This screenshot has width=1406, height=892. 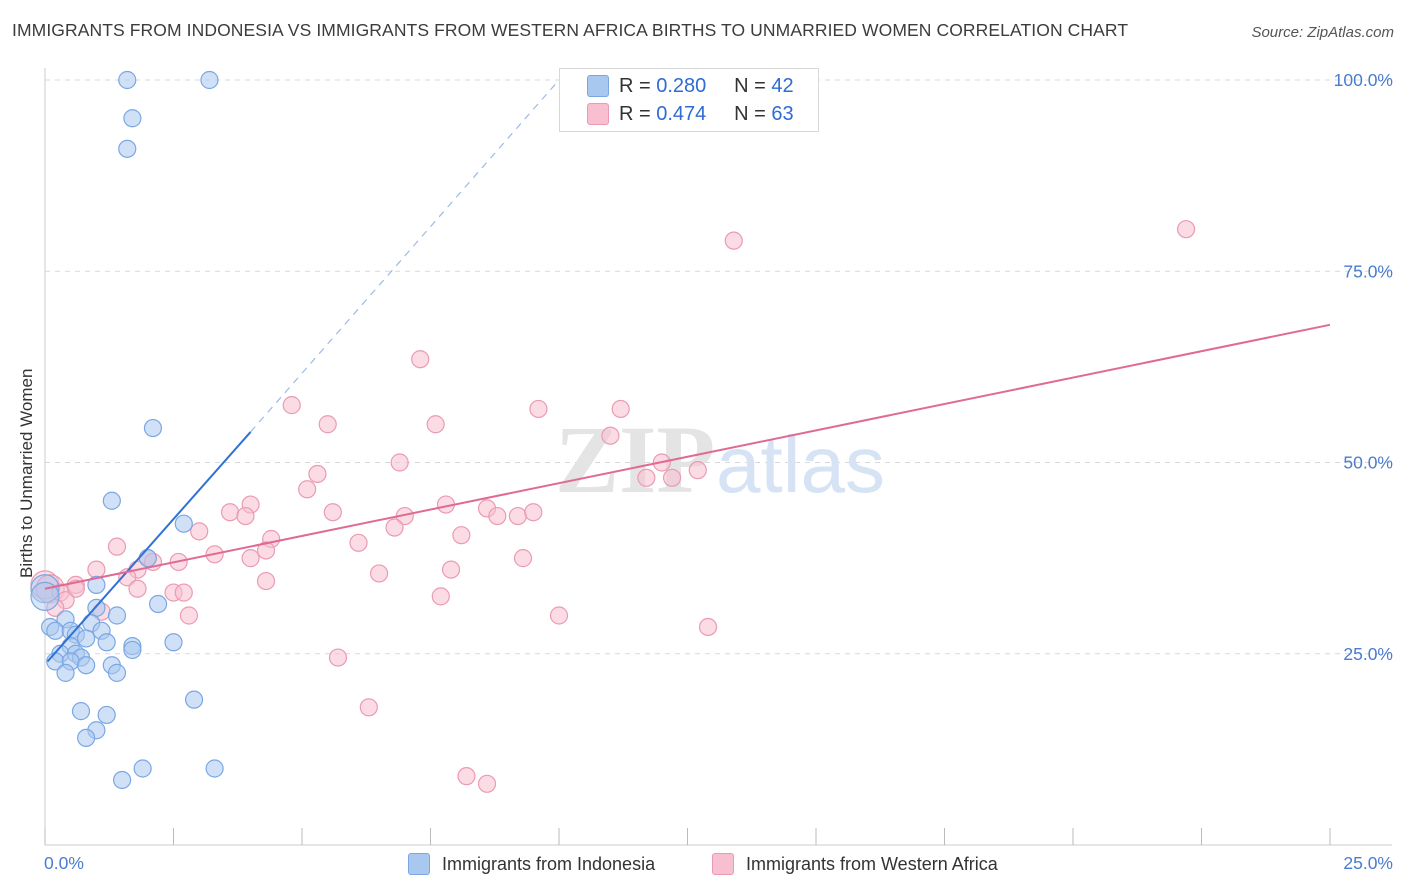 I want to click on y-tick-label: 50.0%, so click(x=1368, y=463).